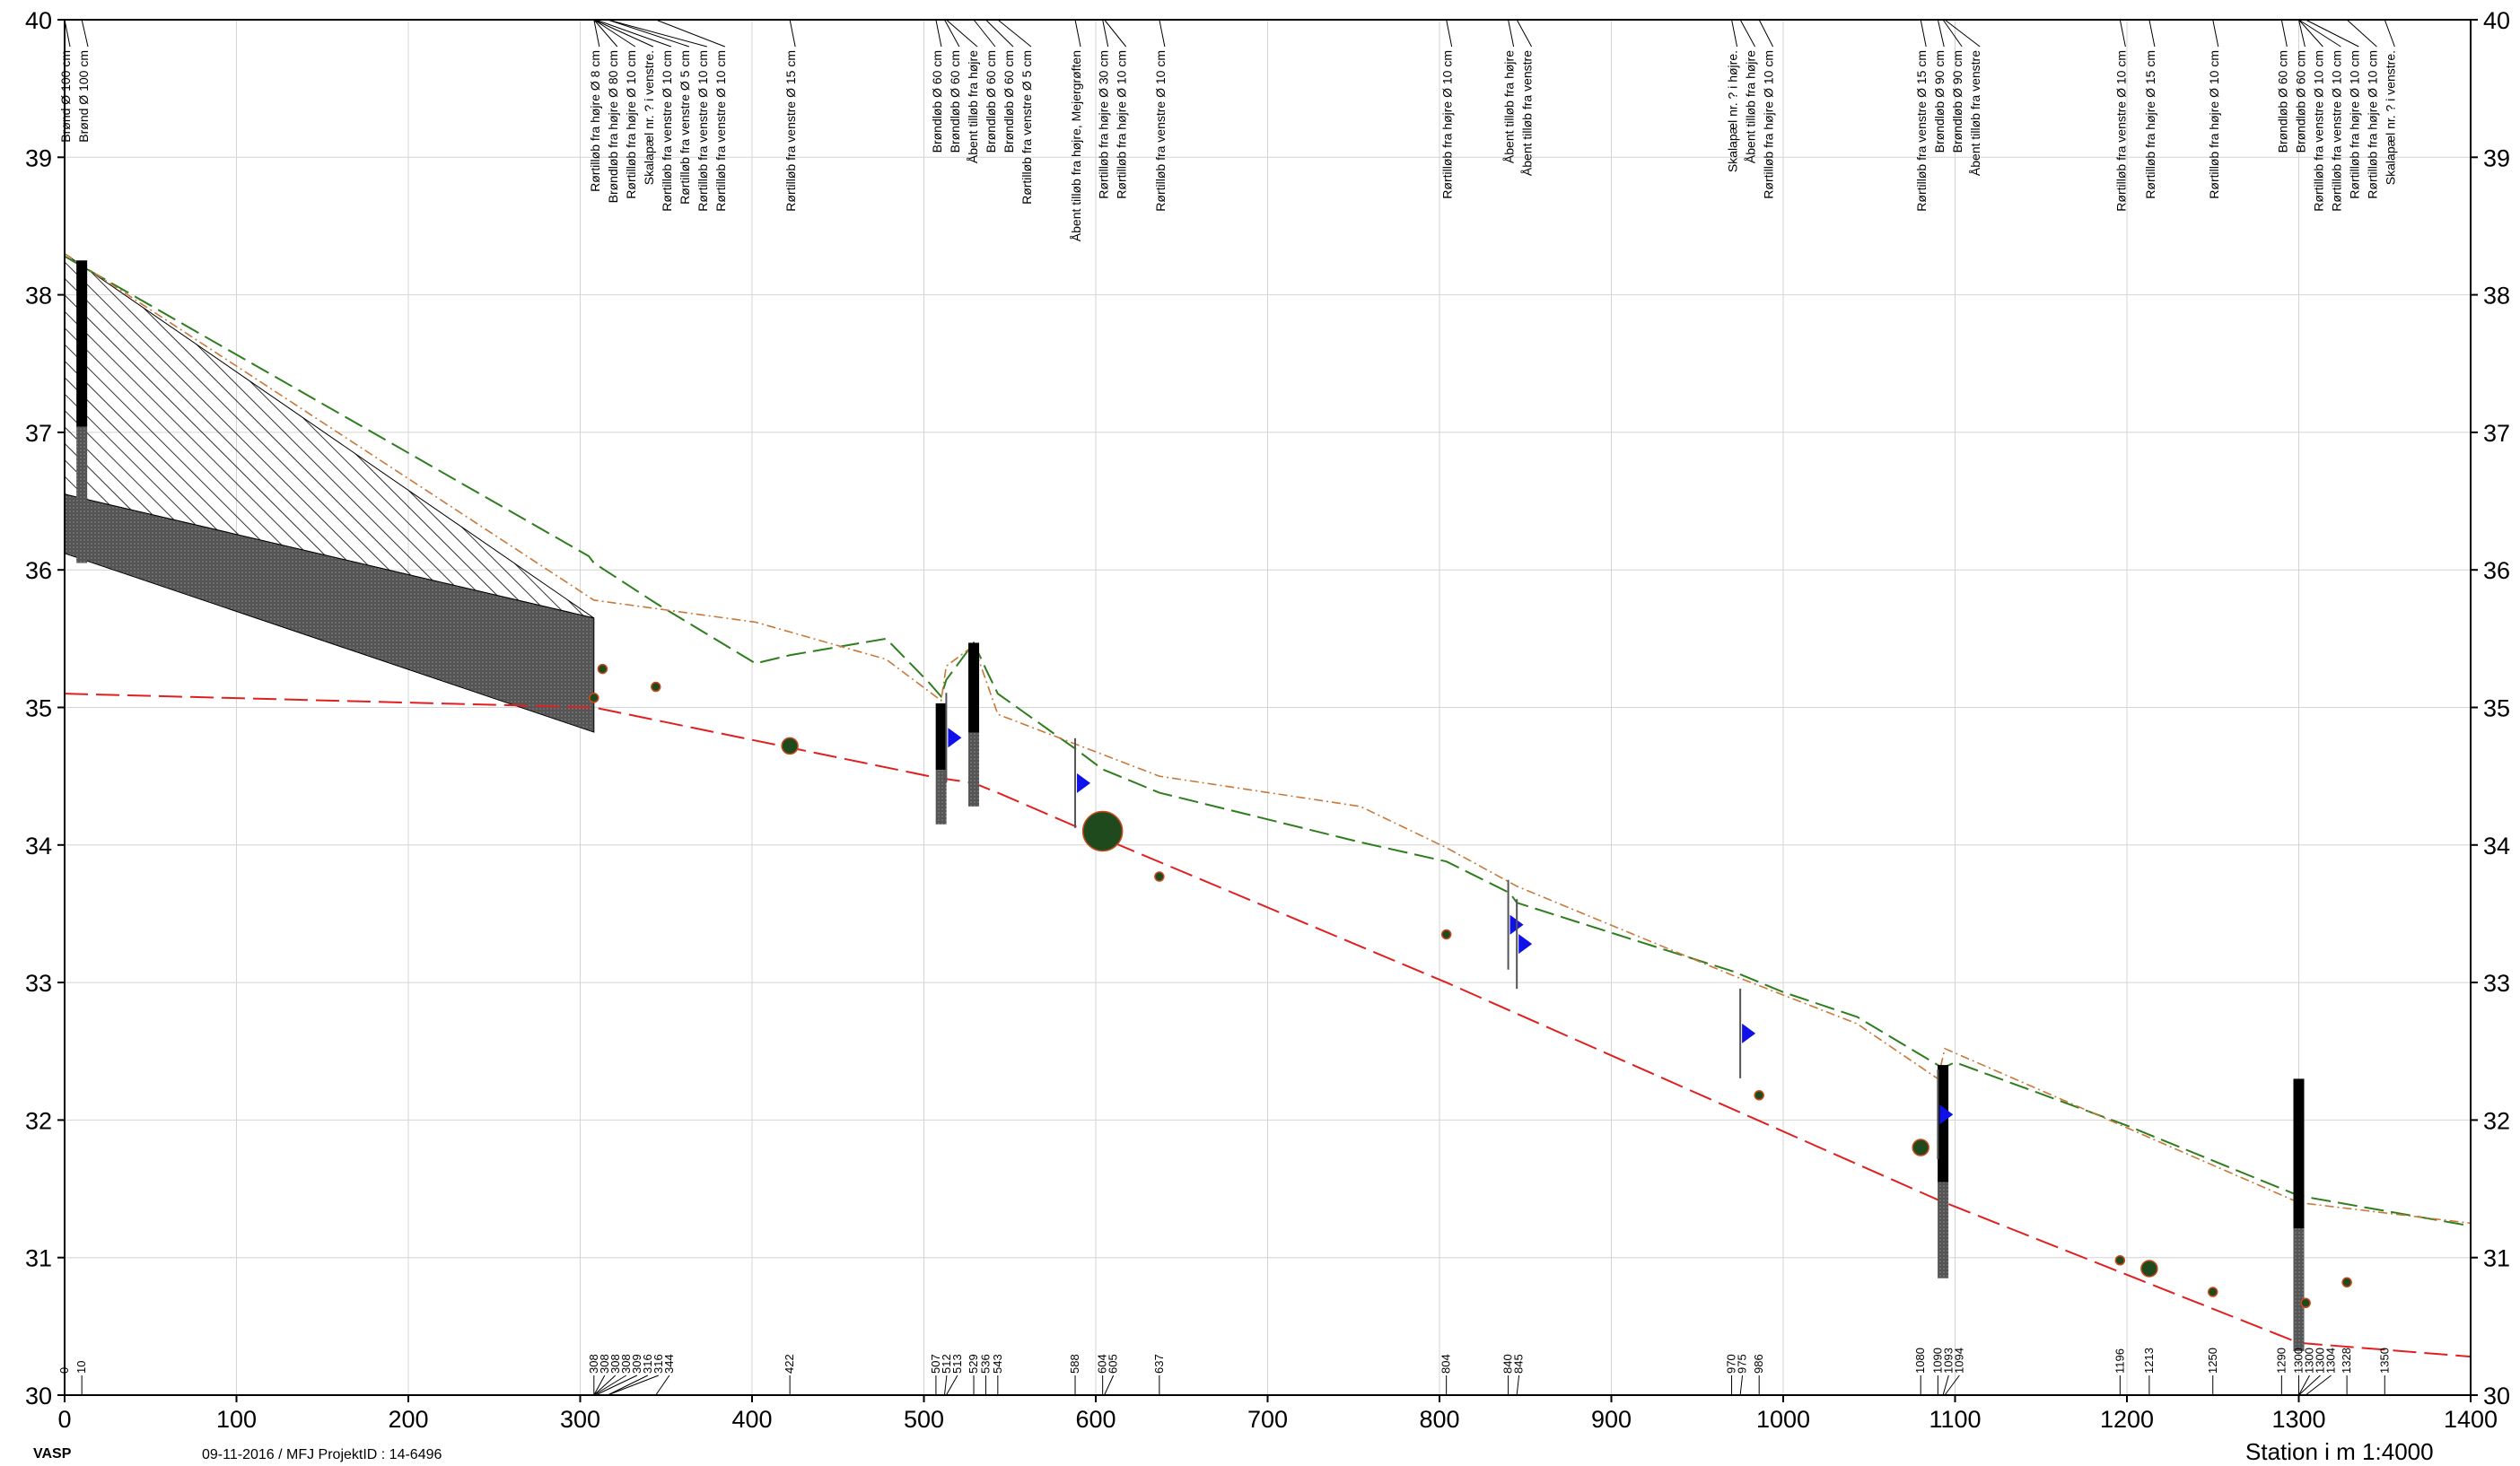 This screenshot has height=1466, width=2520. I want to click on station-label: 422, so click(790, 1364).